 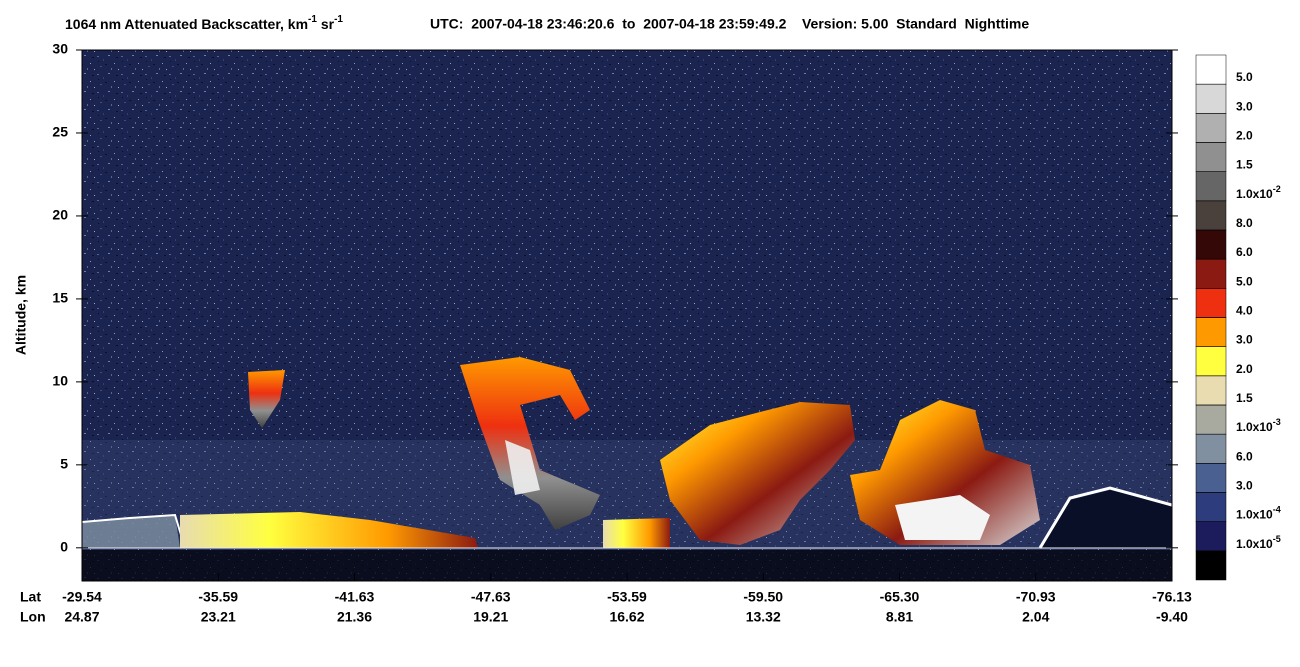 I want to click on colorbar-tick-label: 1.0x10⁻⁴, so click(x=1258, y=513).